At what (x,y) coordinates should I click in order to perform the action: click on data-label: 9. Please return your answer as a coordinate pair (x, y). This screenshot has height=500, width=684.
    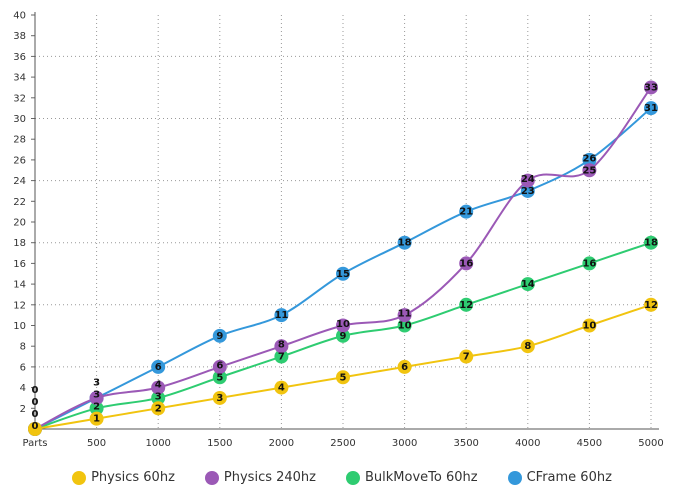
    Looking at the image, I should click on (219, 336).